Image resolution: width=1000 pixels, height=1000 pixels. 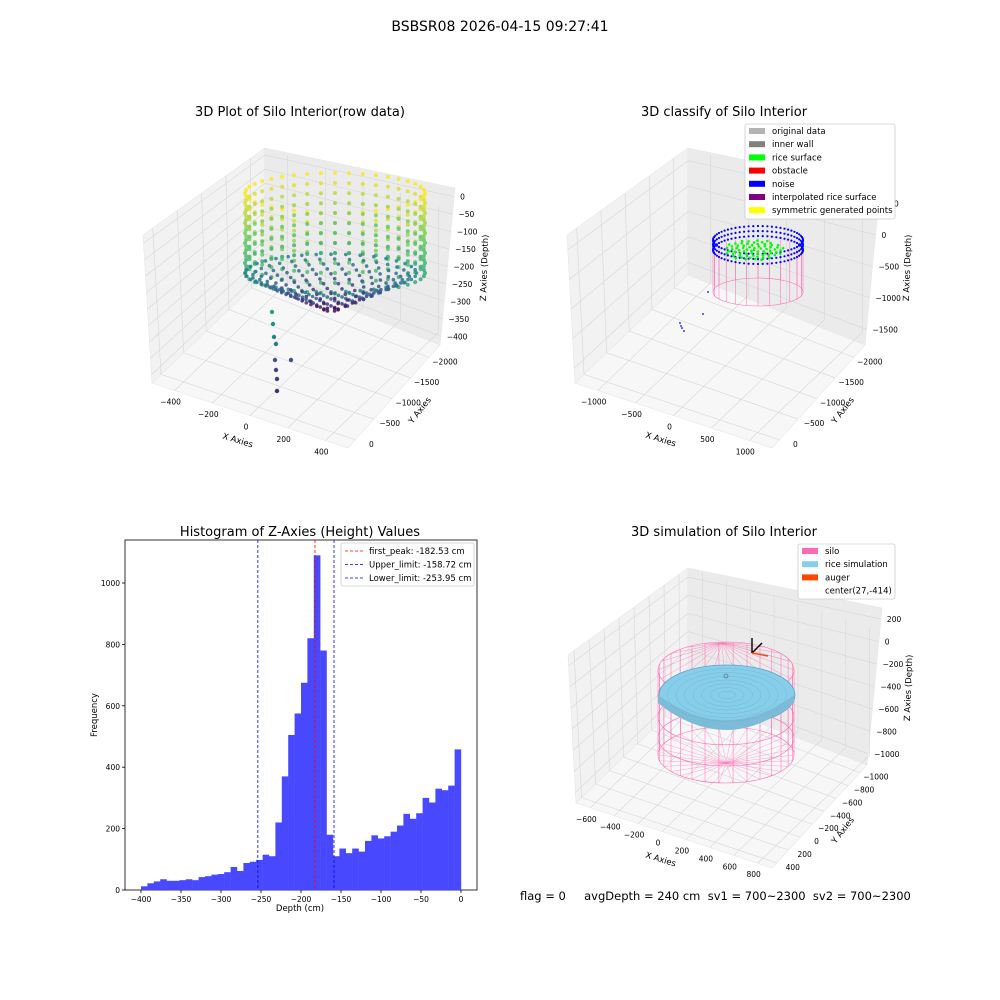 I want to click on x-tick-label: −1000, so click(x=594, y=402).